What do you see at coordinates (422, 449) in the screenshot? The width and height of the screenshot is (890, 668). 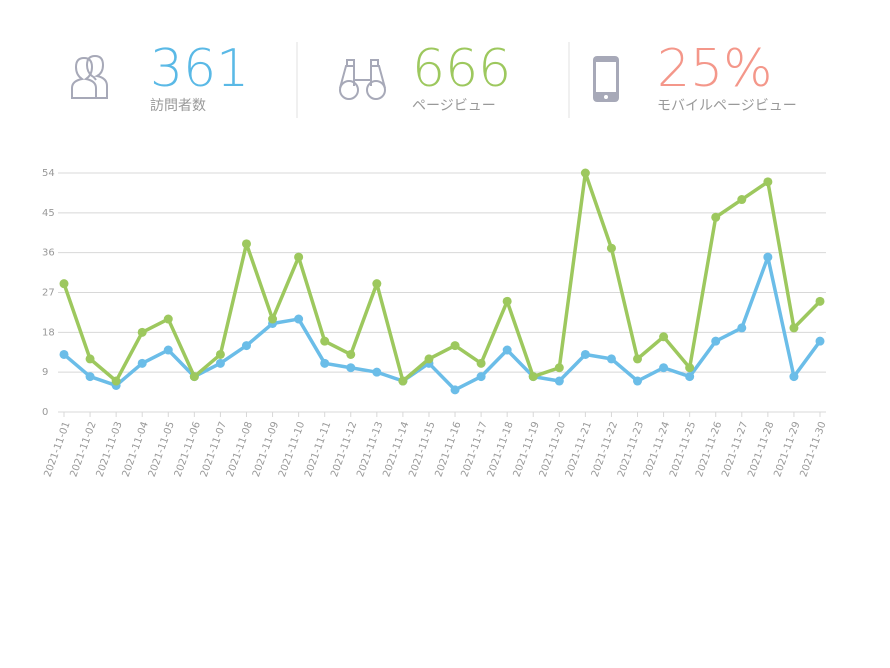 I see `x-tick-label: 2021-11-15` at bounding box center [422, 449].